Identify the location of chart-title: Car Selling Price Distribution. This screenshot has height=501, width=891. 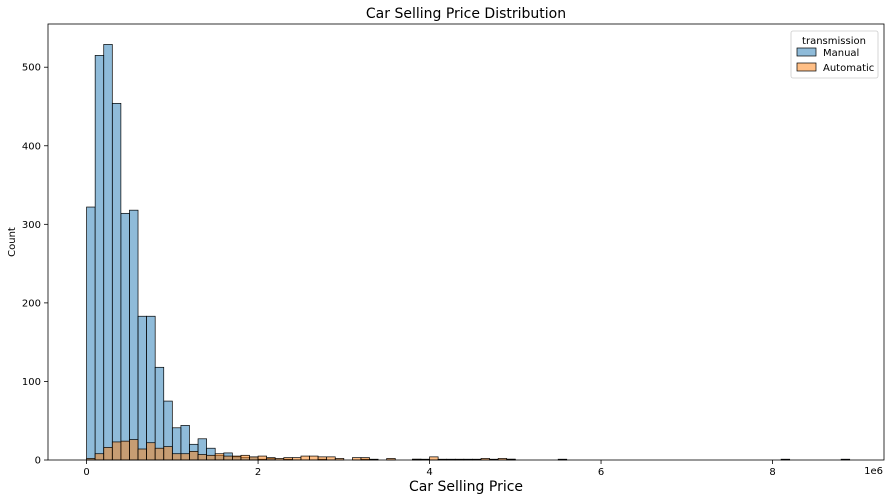
(466, 14).